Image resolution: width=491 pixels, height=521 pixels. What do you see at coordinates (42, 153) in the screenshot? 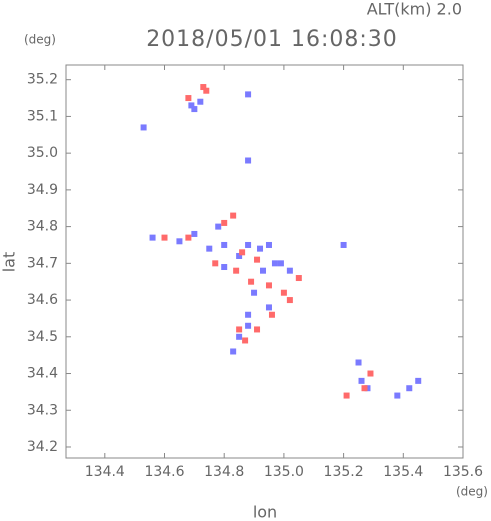
I see `y-tick-label: 35.0` at bounding box center [42, 153].